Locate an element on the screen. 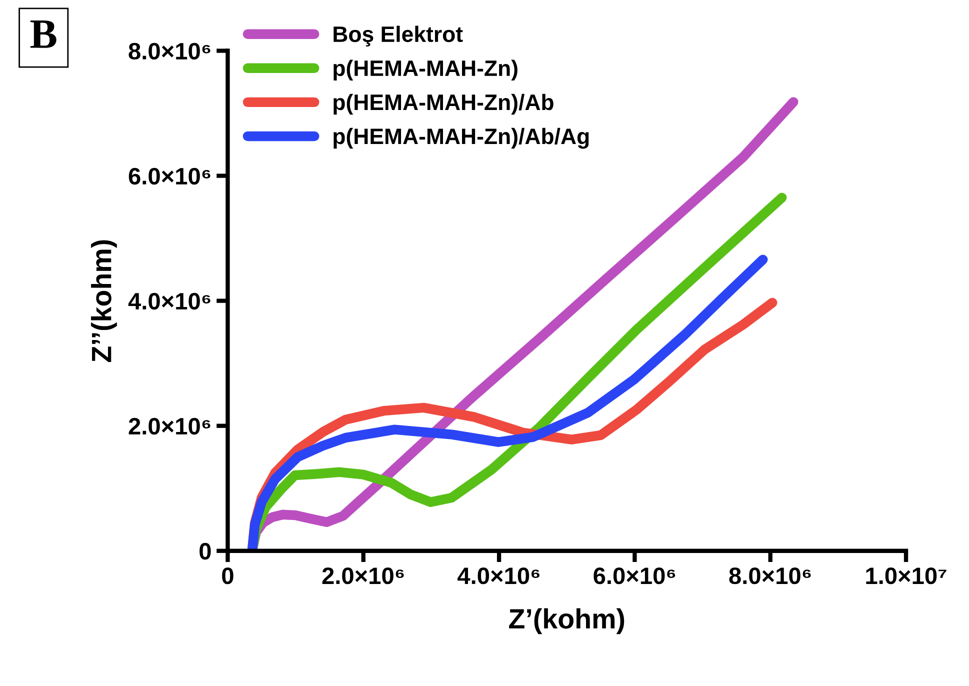 This screenshot has width=969, height=686. x-tick-label: 2.0×10⁶ is located at coordinates (363, 575).